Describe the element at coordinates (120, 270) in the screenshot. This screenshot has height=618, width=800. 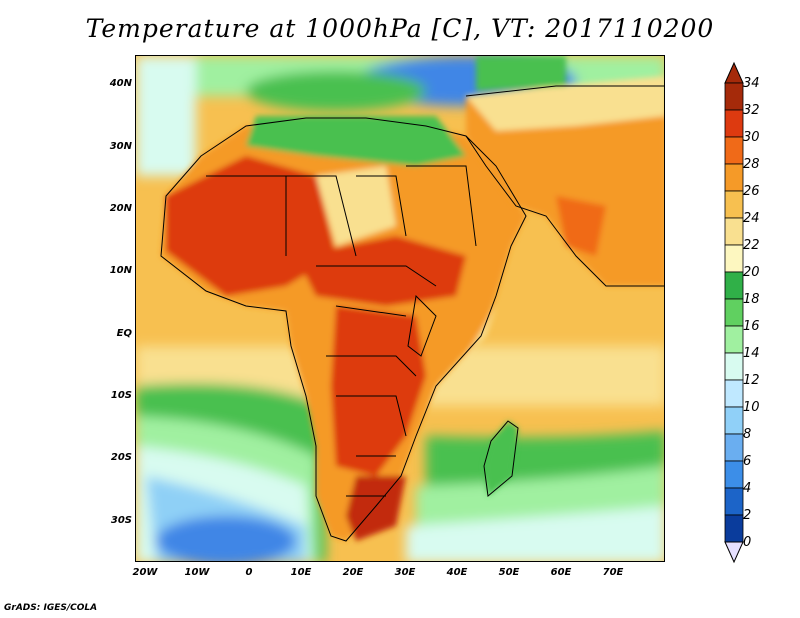
I see `lat-tick: 10N` at that location.